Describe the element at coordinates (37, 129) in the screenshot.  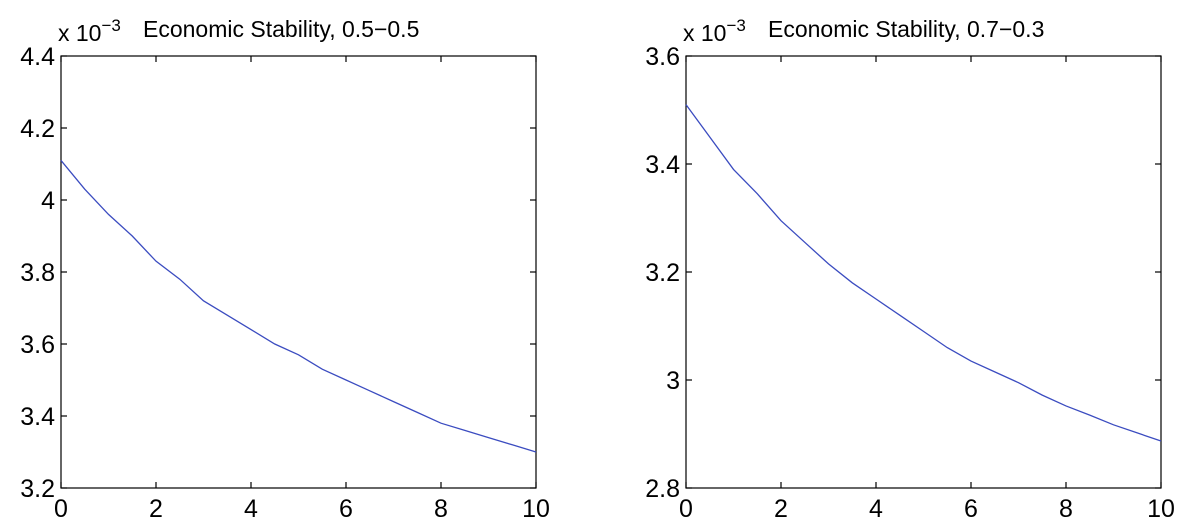
I see `y-tick-label: 4.2` at that location.